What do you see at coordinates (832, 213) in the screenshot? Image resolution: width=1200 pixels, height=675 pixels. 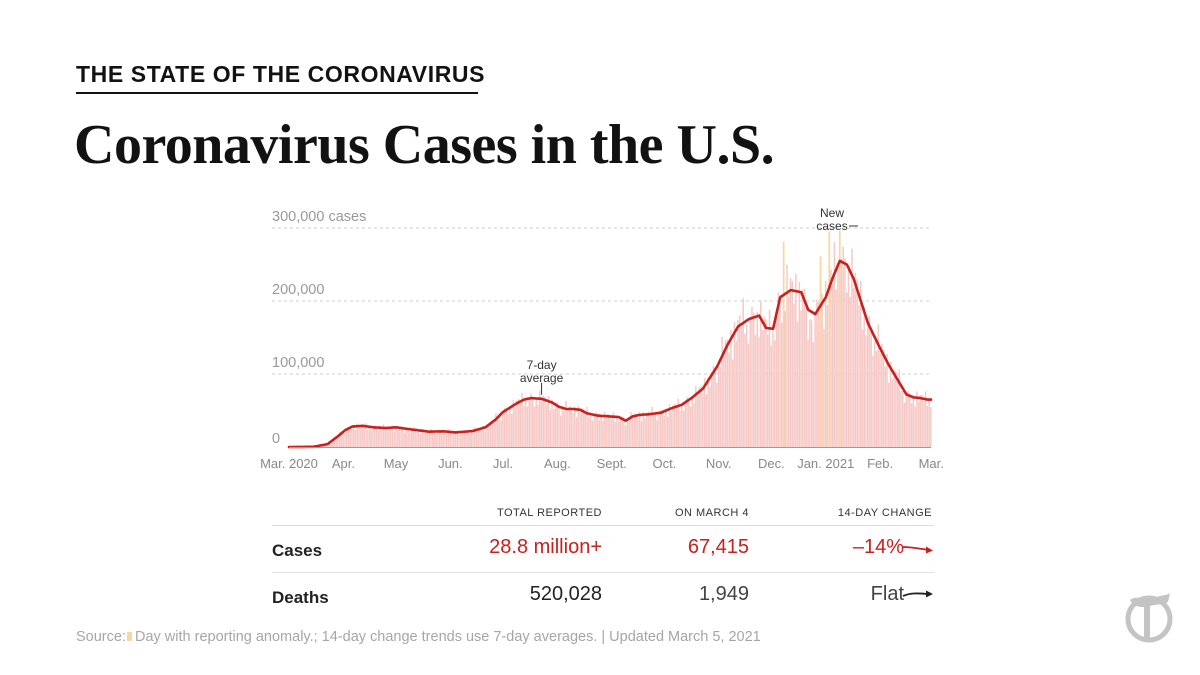 I see `annotation-label-new-cases: New` at bounding box center [832, 213].